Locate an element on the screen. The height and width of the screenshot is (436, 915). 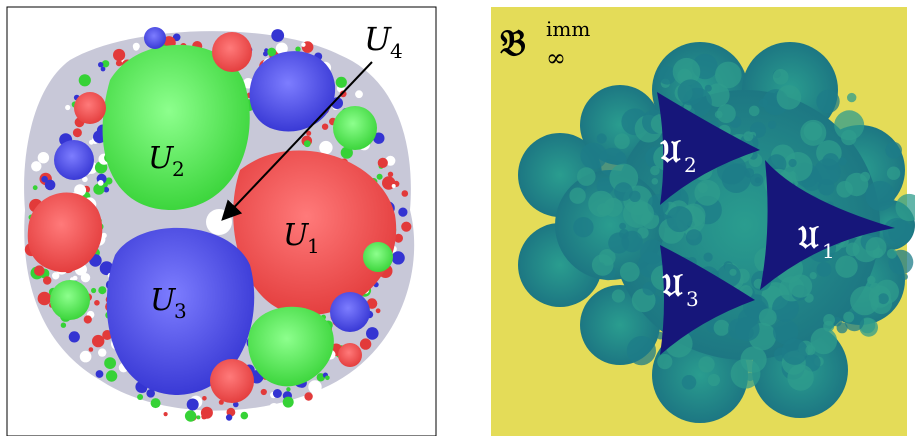
label-frak-u3-base: 𝔘 is located at coordinates (672, 285).